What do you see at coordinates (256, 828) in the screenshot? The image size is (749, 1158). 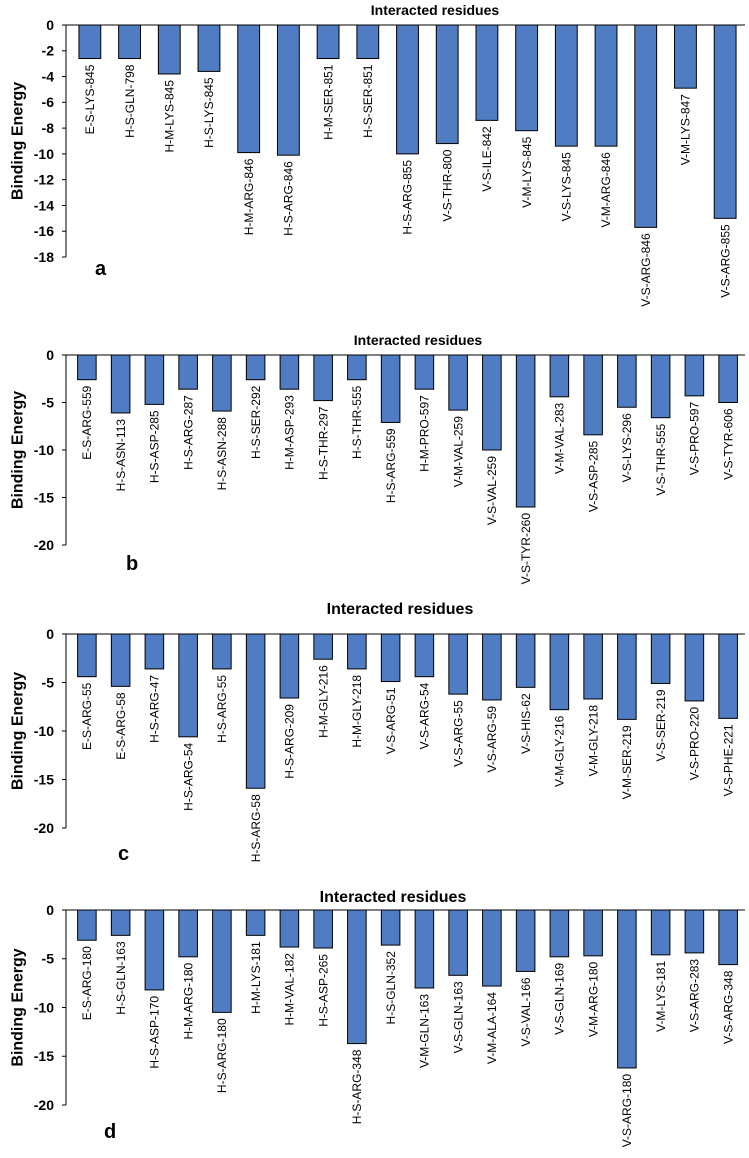 I see `category-label: H-S-ARG-58` at bounding box center [256, 828].